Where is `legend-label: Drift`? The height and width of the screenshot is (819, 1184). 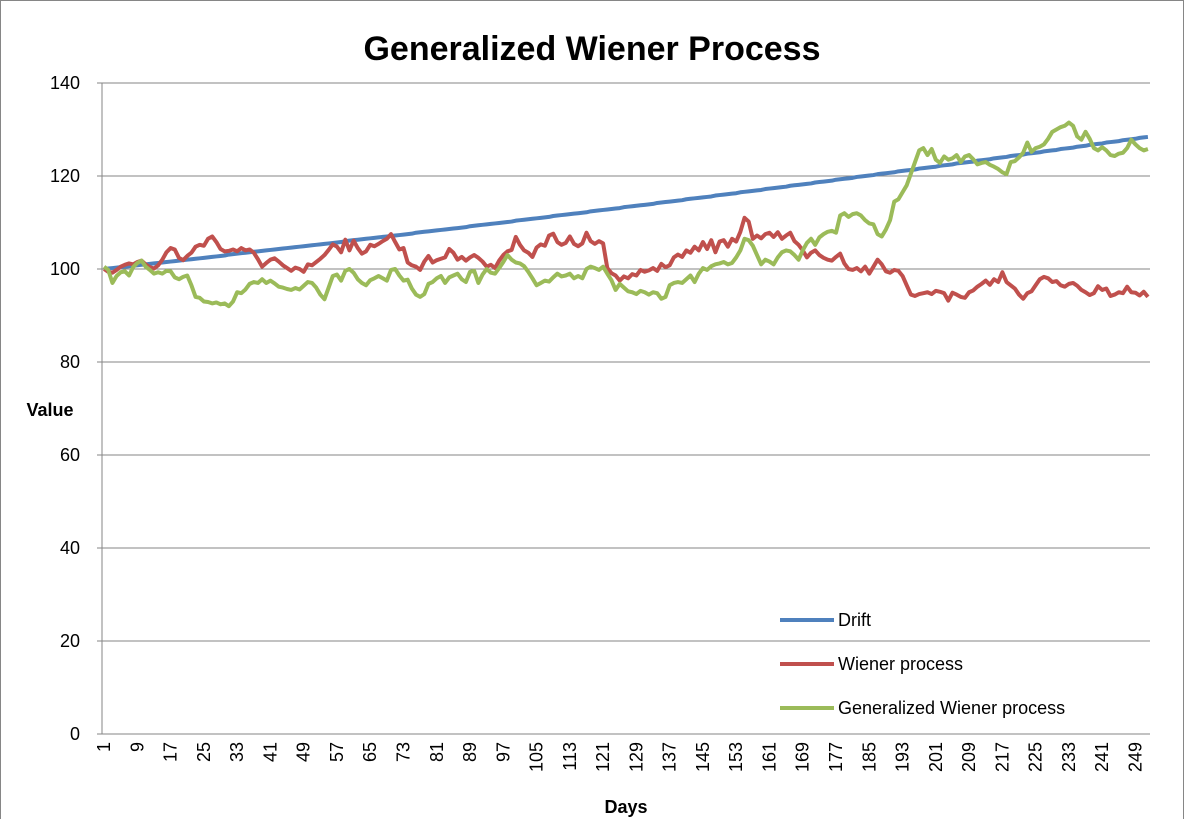
legend-label: Drift is located at coordinates (854, 620).